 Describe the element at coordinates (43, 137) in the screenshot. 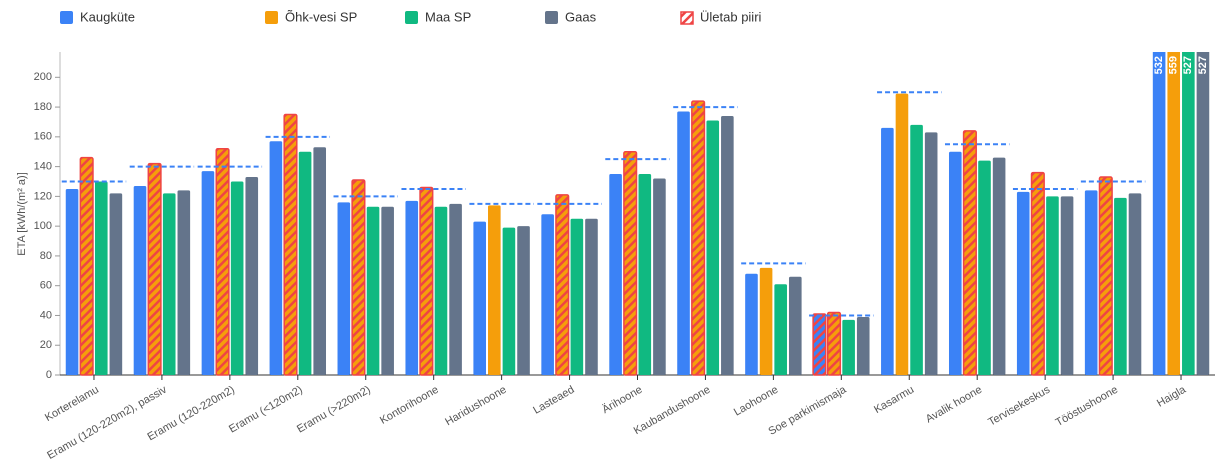

I see `y-tick-label: 160` at that location.